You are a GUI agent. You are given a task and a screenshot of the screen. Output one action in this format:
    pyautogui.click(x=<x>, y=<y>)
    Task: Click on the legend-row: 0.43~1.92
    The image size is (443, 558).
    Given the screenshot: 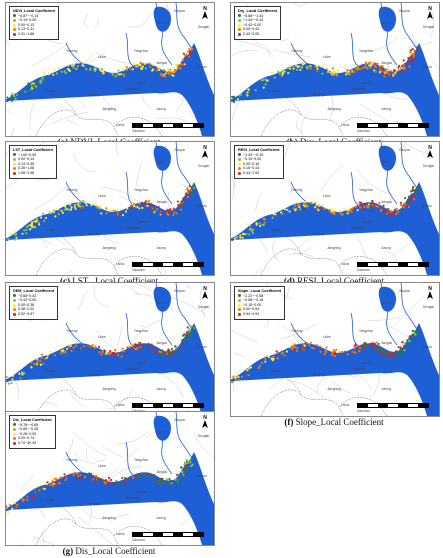 What is the action you would take?
    pyautogui.click(x=259, y=173)
    